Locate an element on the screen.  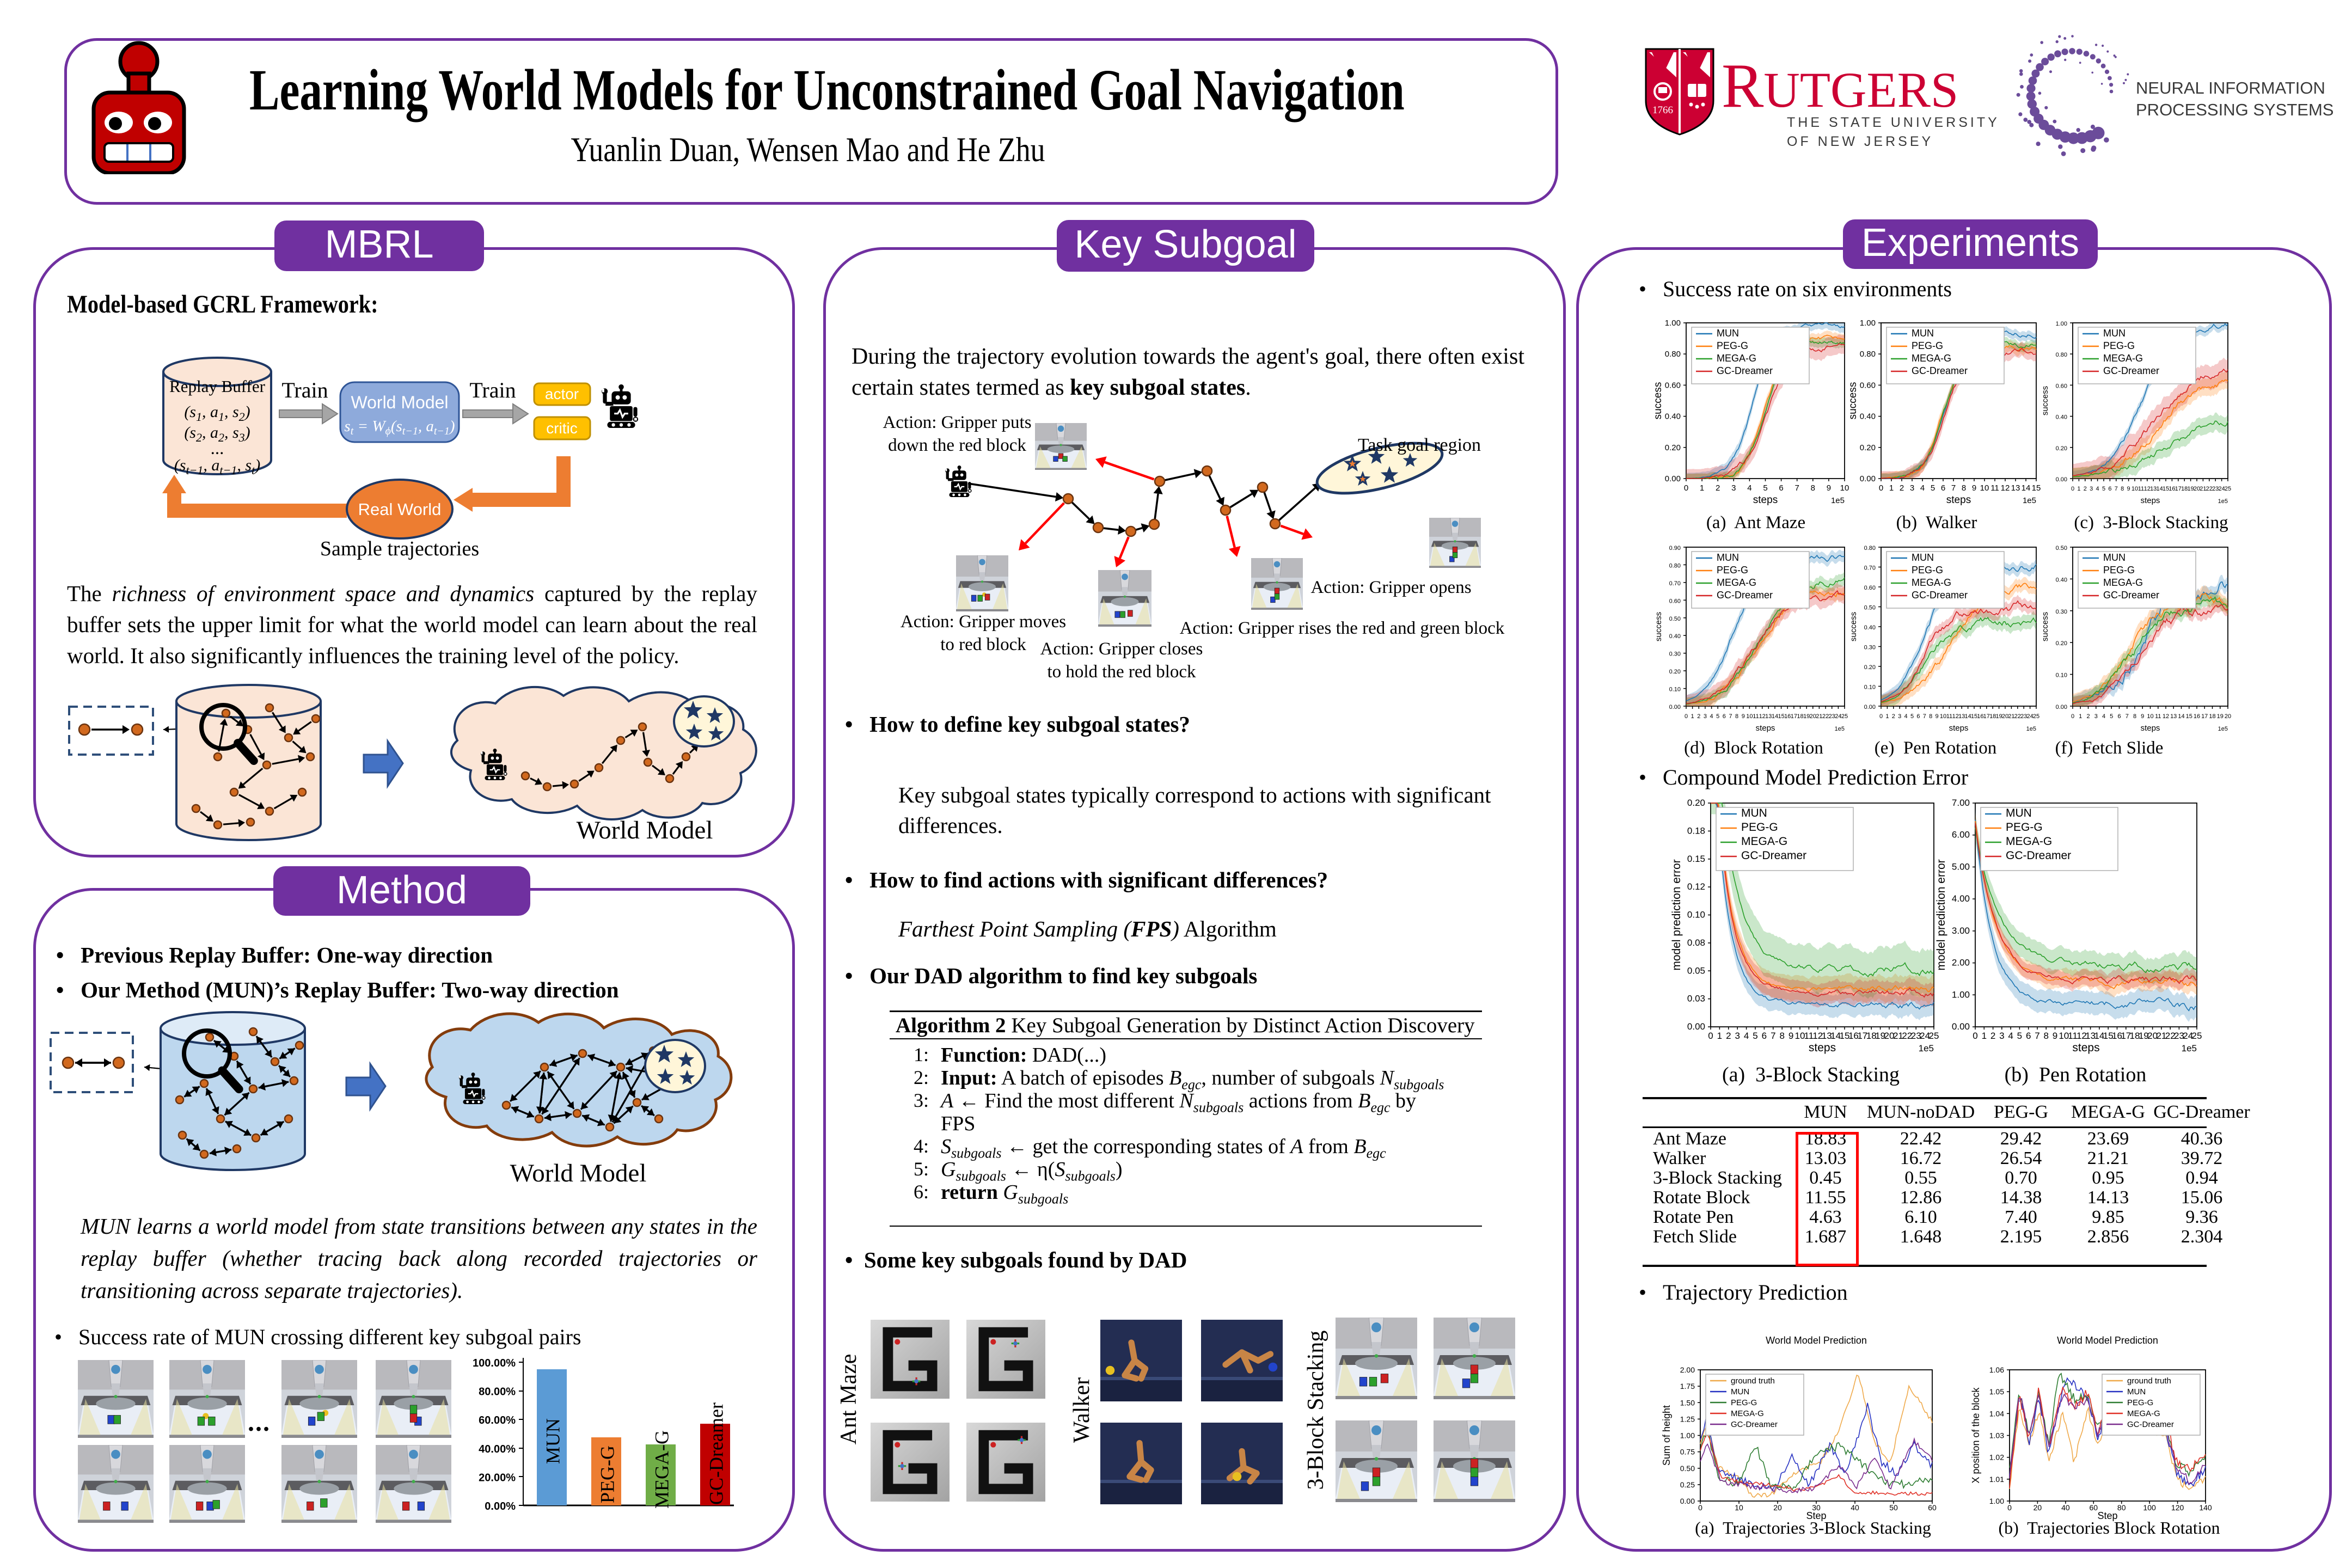
svg-text: 13 is located at coordinates (2153, 489).